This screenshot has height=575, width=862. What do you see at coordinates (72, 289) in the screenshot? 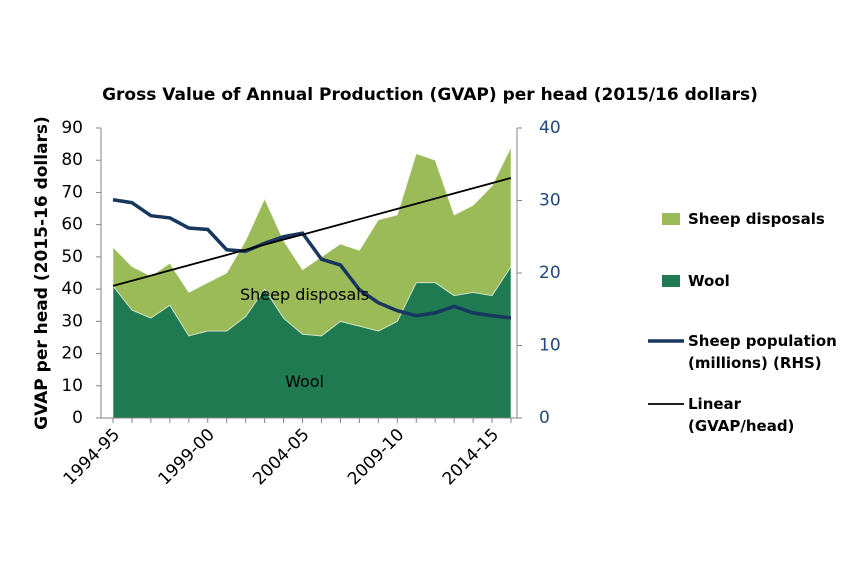
I see `y-tick-label: 40` at bounding box center [72, 289].